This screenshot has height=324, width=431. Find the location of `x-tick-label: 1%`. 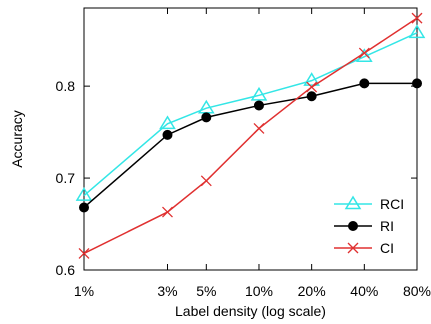

x-tick-label: 1% is located at coordinates (84, 291).